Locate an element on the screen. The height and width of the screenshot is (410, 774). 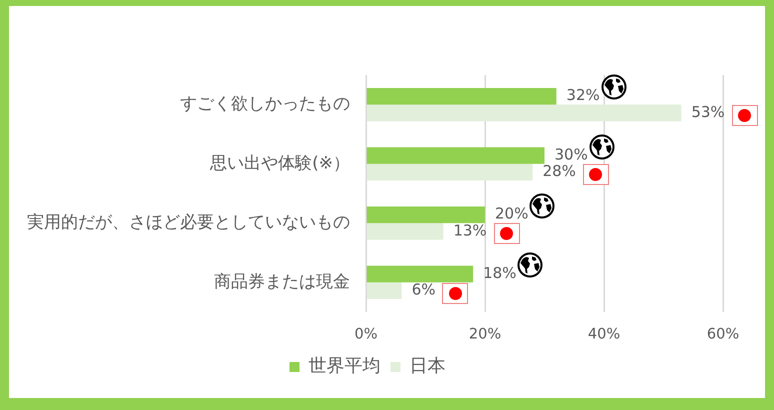
data-label: 20% is located at coordinates (511, 213).